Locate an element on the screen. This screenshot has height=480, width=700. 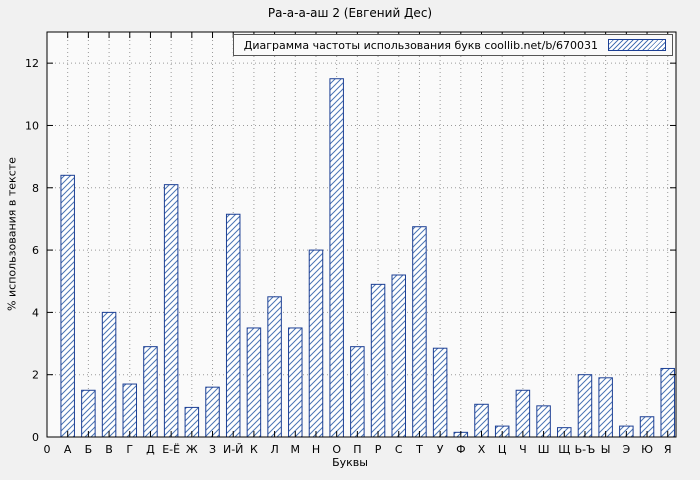
x-tick-label: В is located at coordinates (109, 449).